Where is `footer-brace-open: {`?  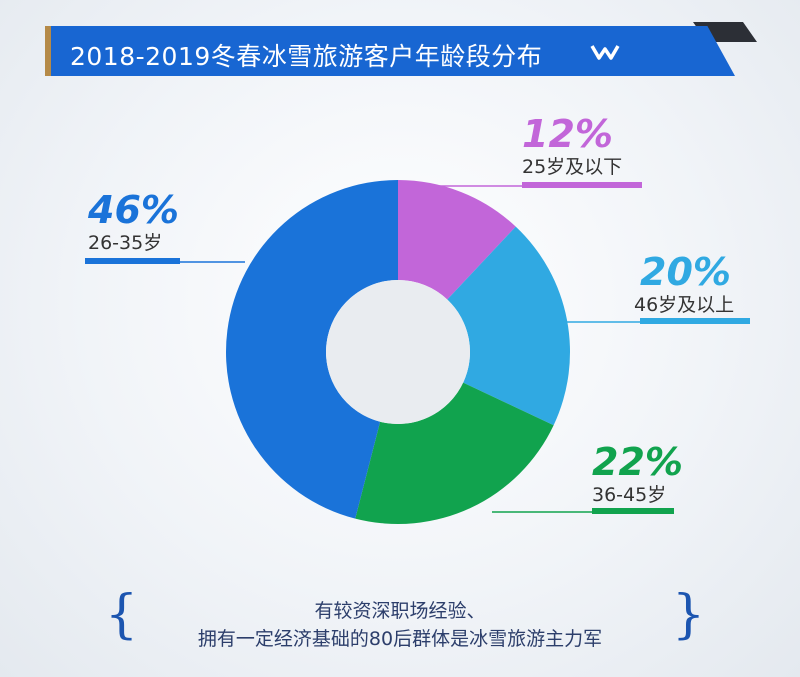 footer-brace-open: { is located at coordinates (122, 615).